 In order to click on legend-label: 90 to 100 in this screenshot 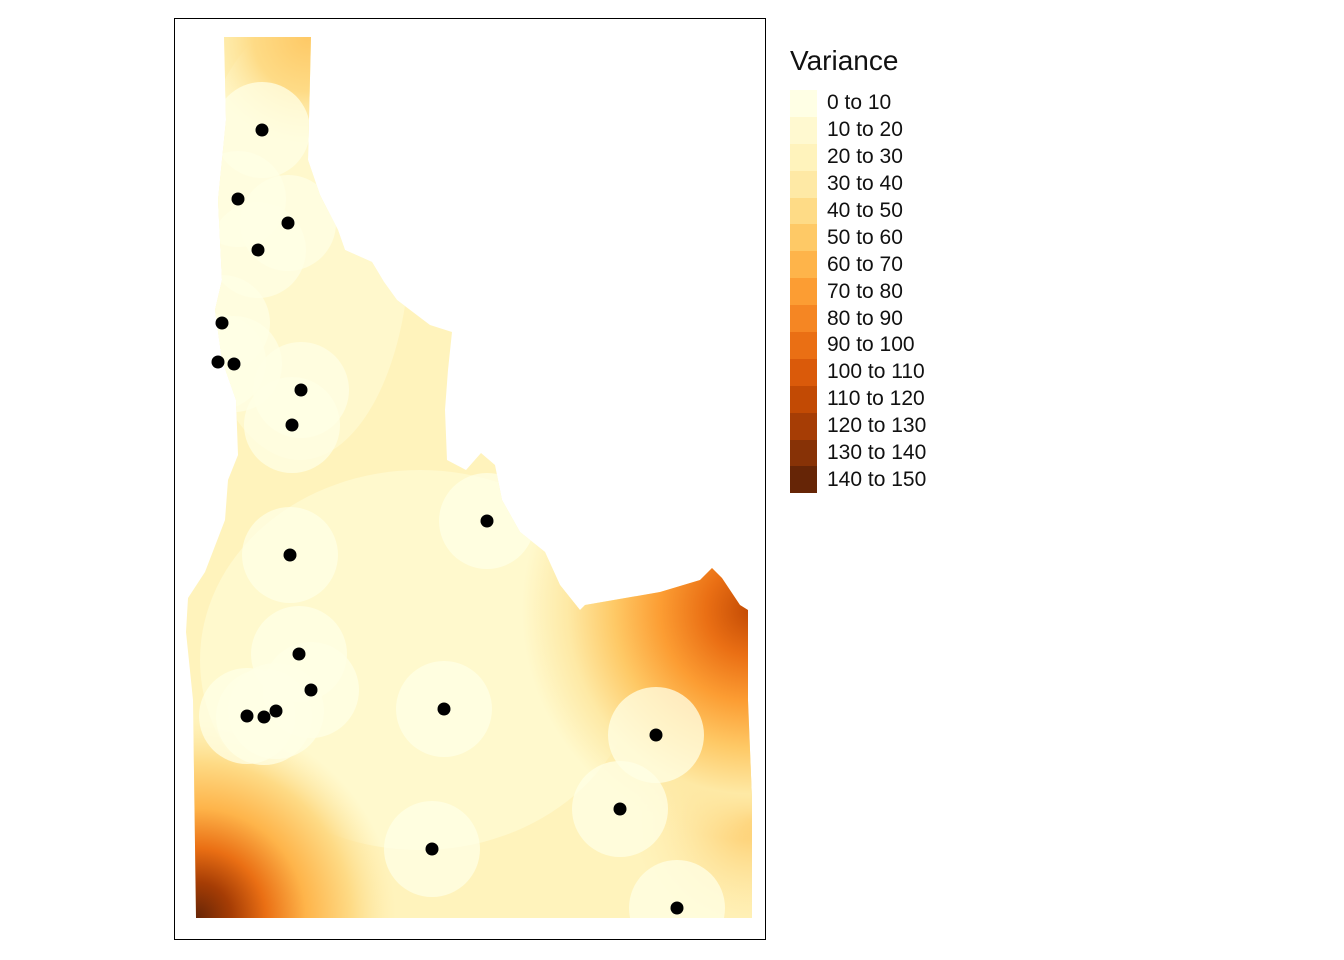, I will do `click(871, 345)`.